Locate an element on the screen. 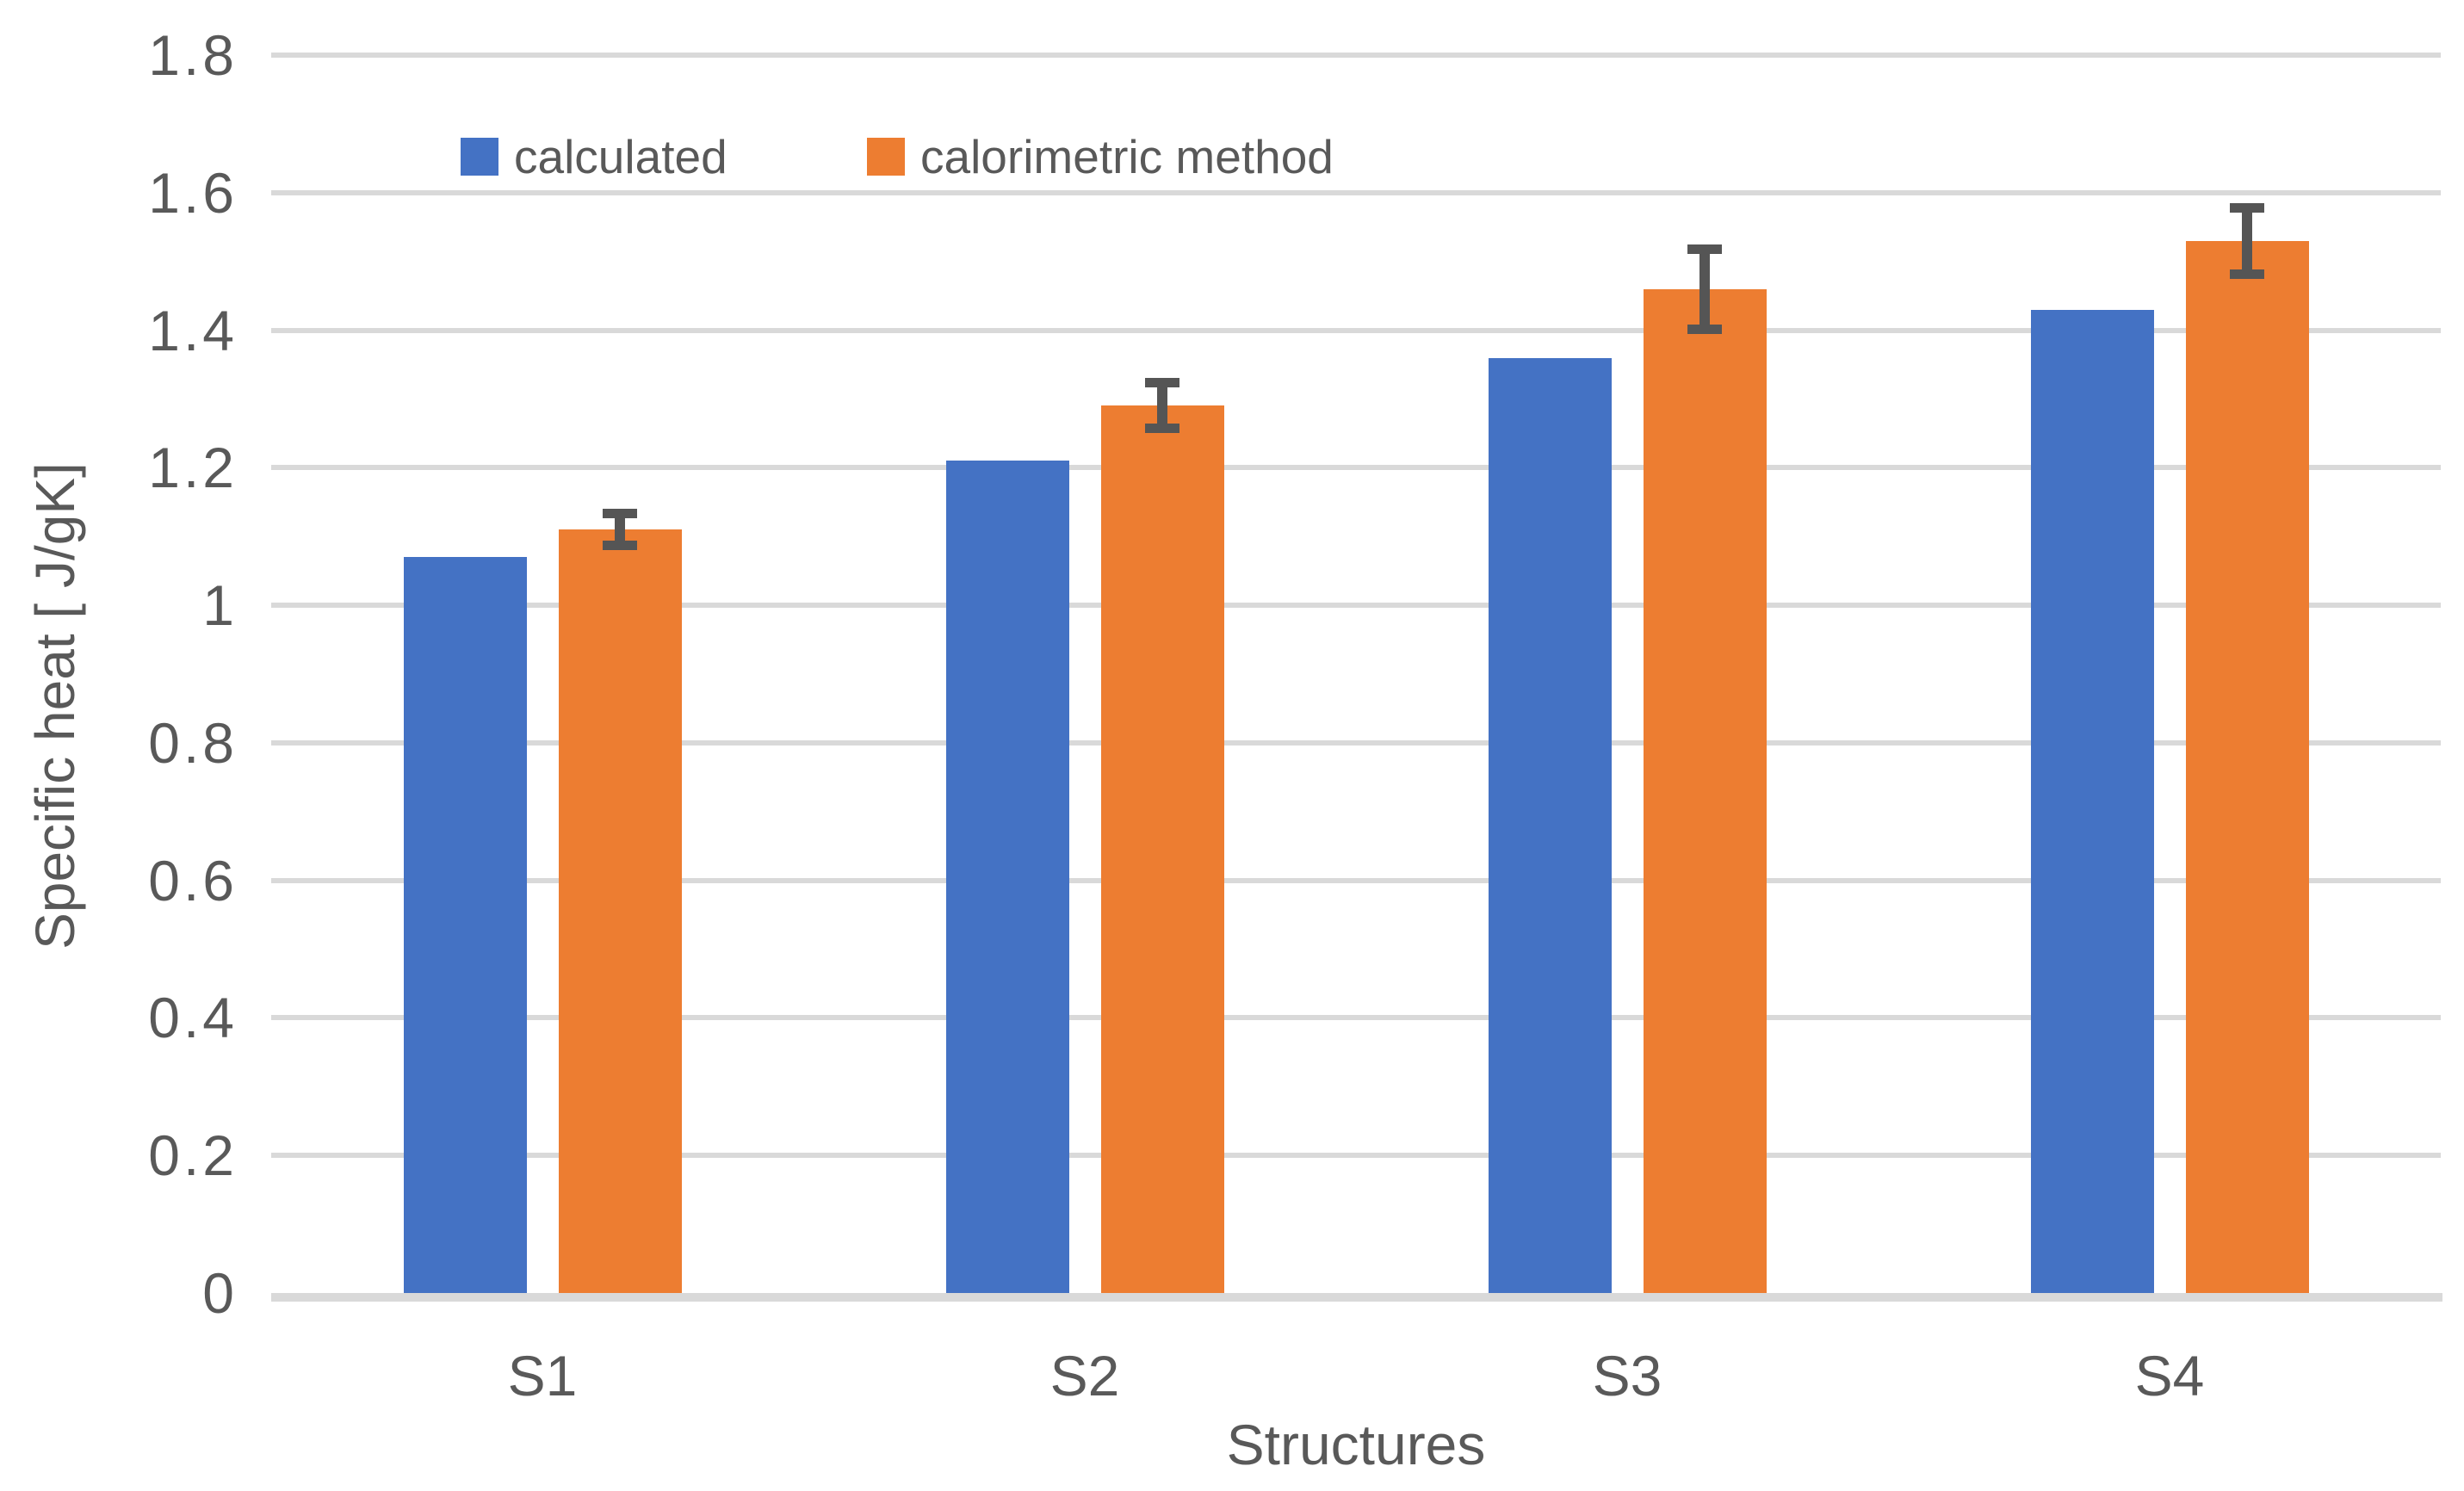 This screenshot has width=2464, height=1491. legend-swatch-calculated is located at coordinates (479, 157).